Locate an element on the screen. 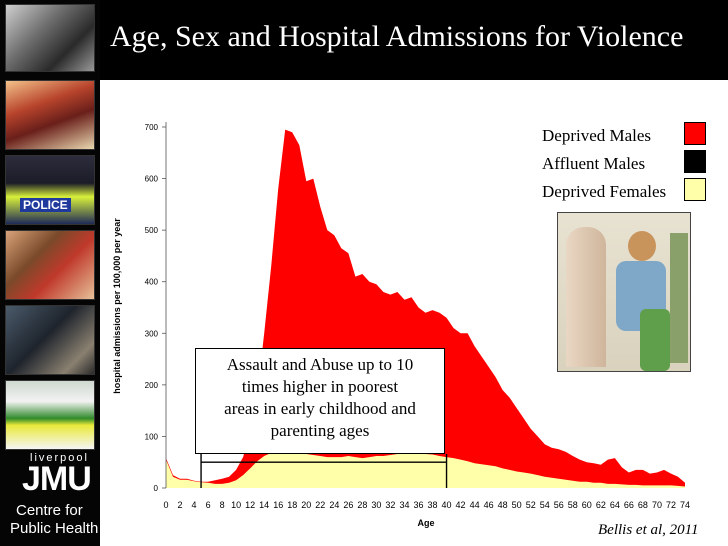 The height and width of the screenshot is (546, 728). x-tick-label: 12 is located at coordinates (250, 505).